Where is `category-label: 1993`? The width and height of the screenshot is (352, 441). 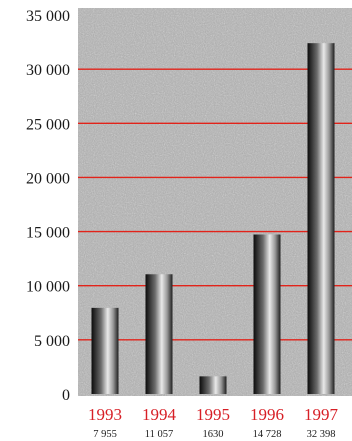 category-label: 1993 is located at coordinates (105, 414).